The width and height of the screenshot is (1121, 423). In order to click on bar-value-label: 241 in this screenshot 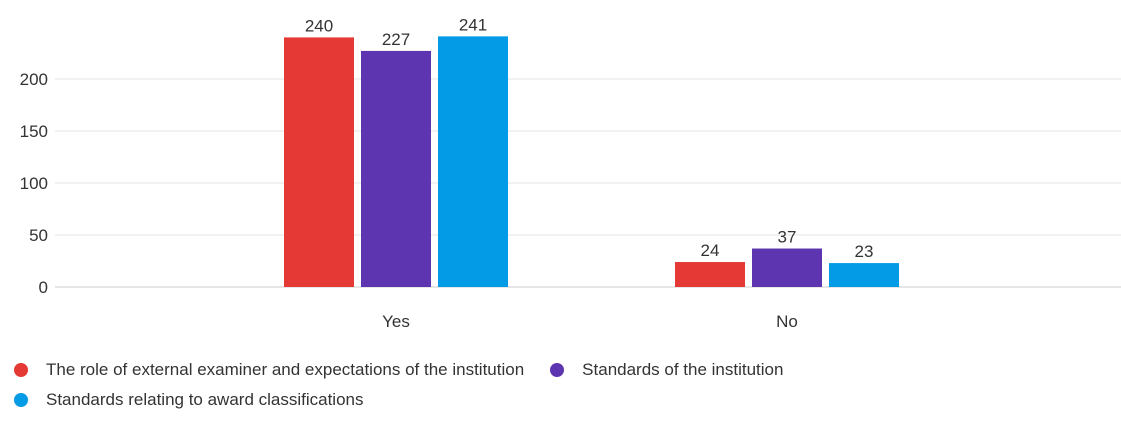, I will do `click(473, 24)`.